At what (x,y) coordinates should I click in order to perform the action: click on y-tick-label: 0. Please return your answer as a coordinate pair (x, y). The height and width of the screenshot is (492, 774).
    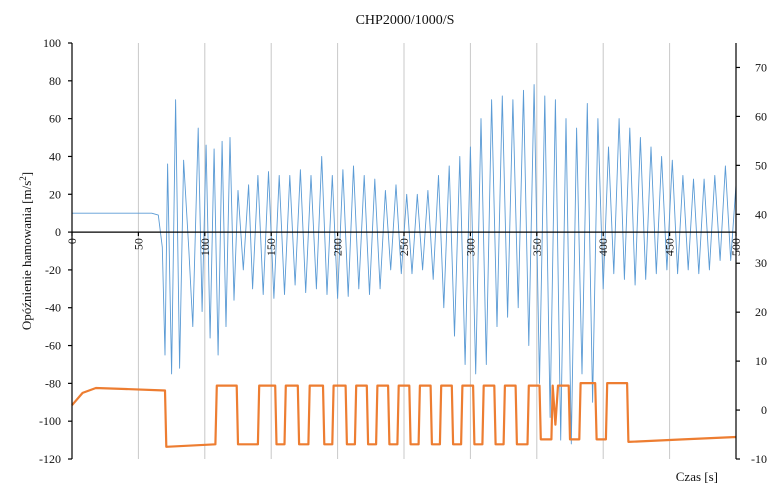
    Looking at the image, I should click on (58, 232).